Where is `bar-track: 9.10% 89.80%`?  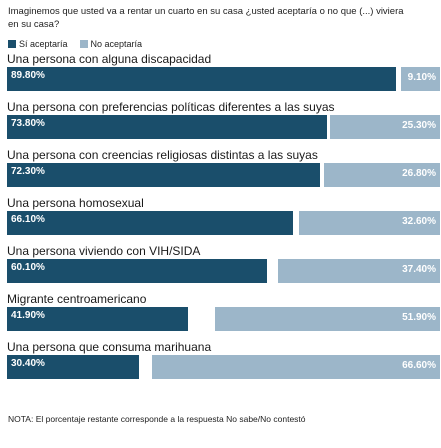 bar-track: 9.10% 89.80% is located at coordinates (223, 79).